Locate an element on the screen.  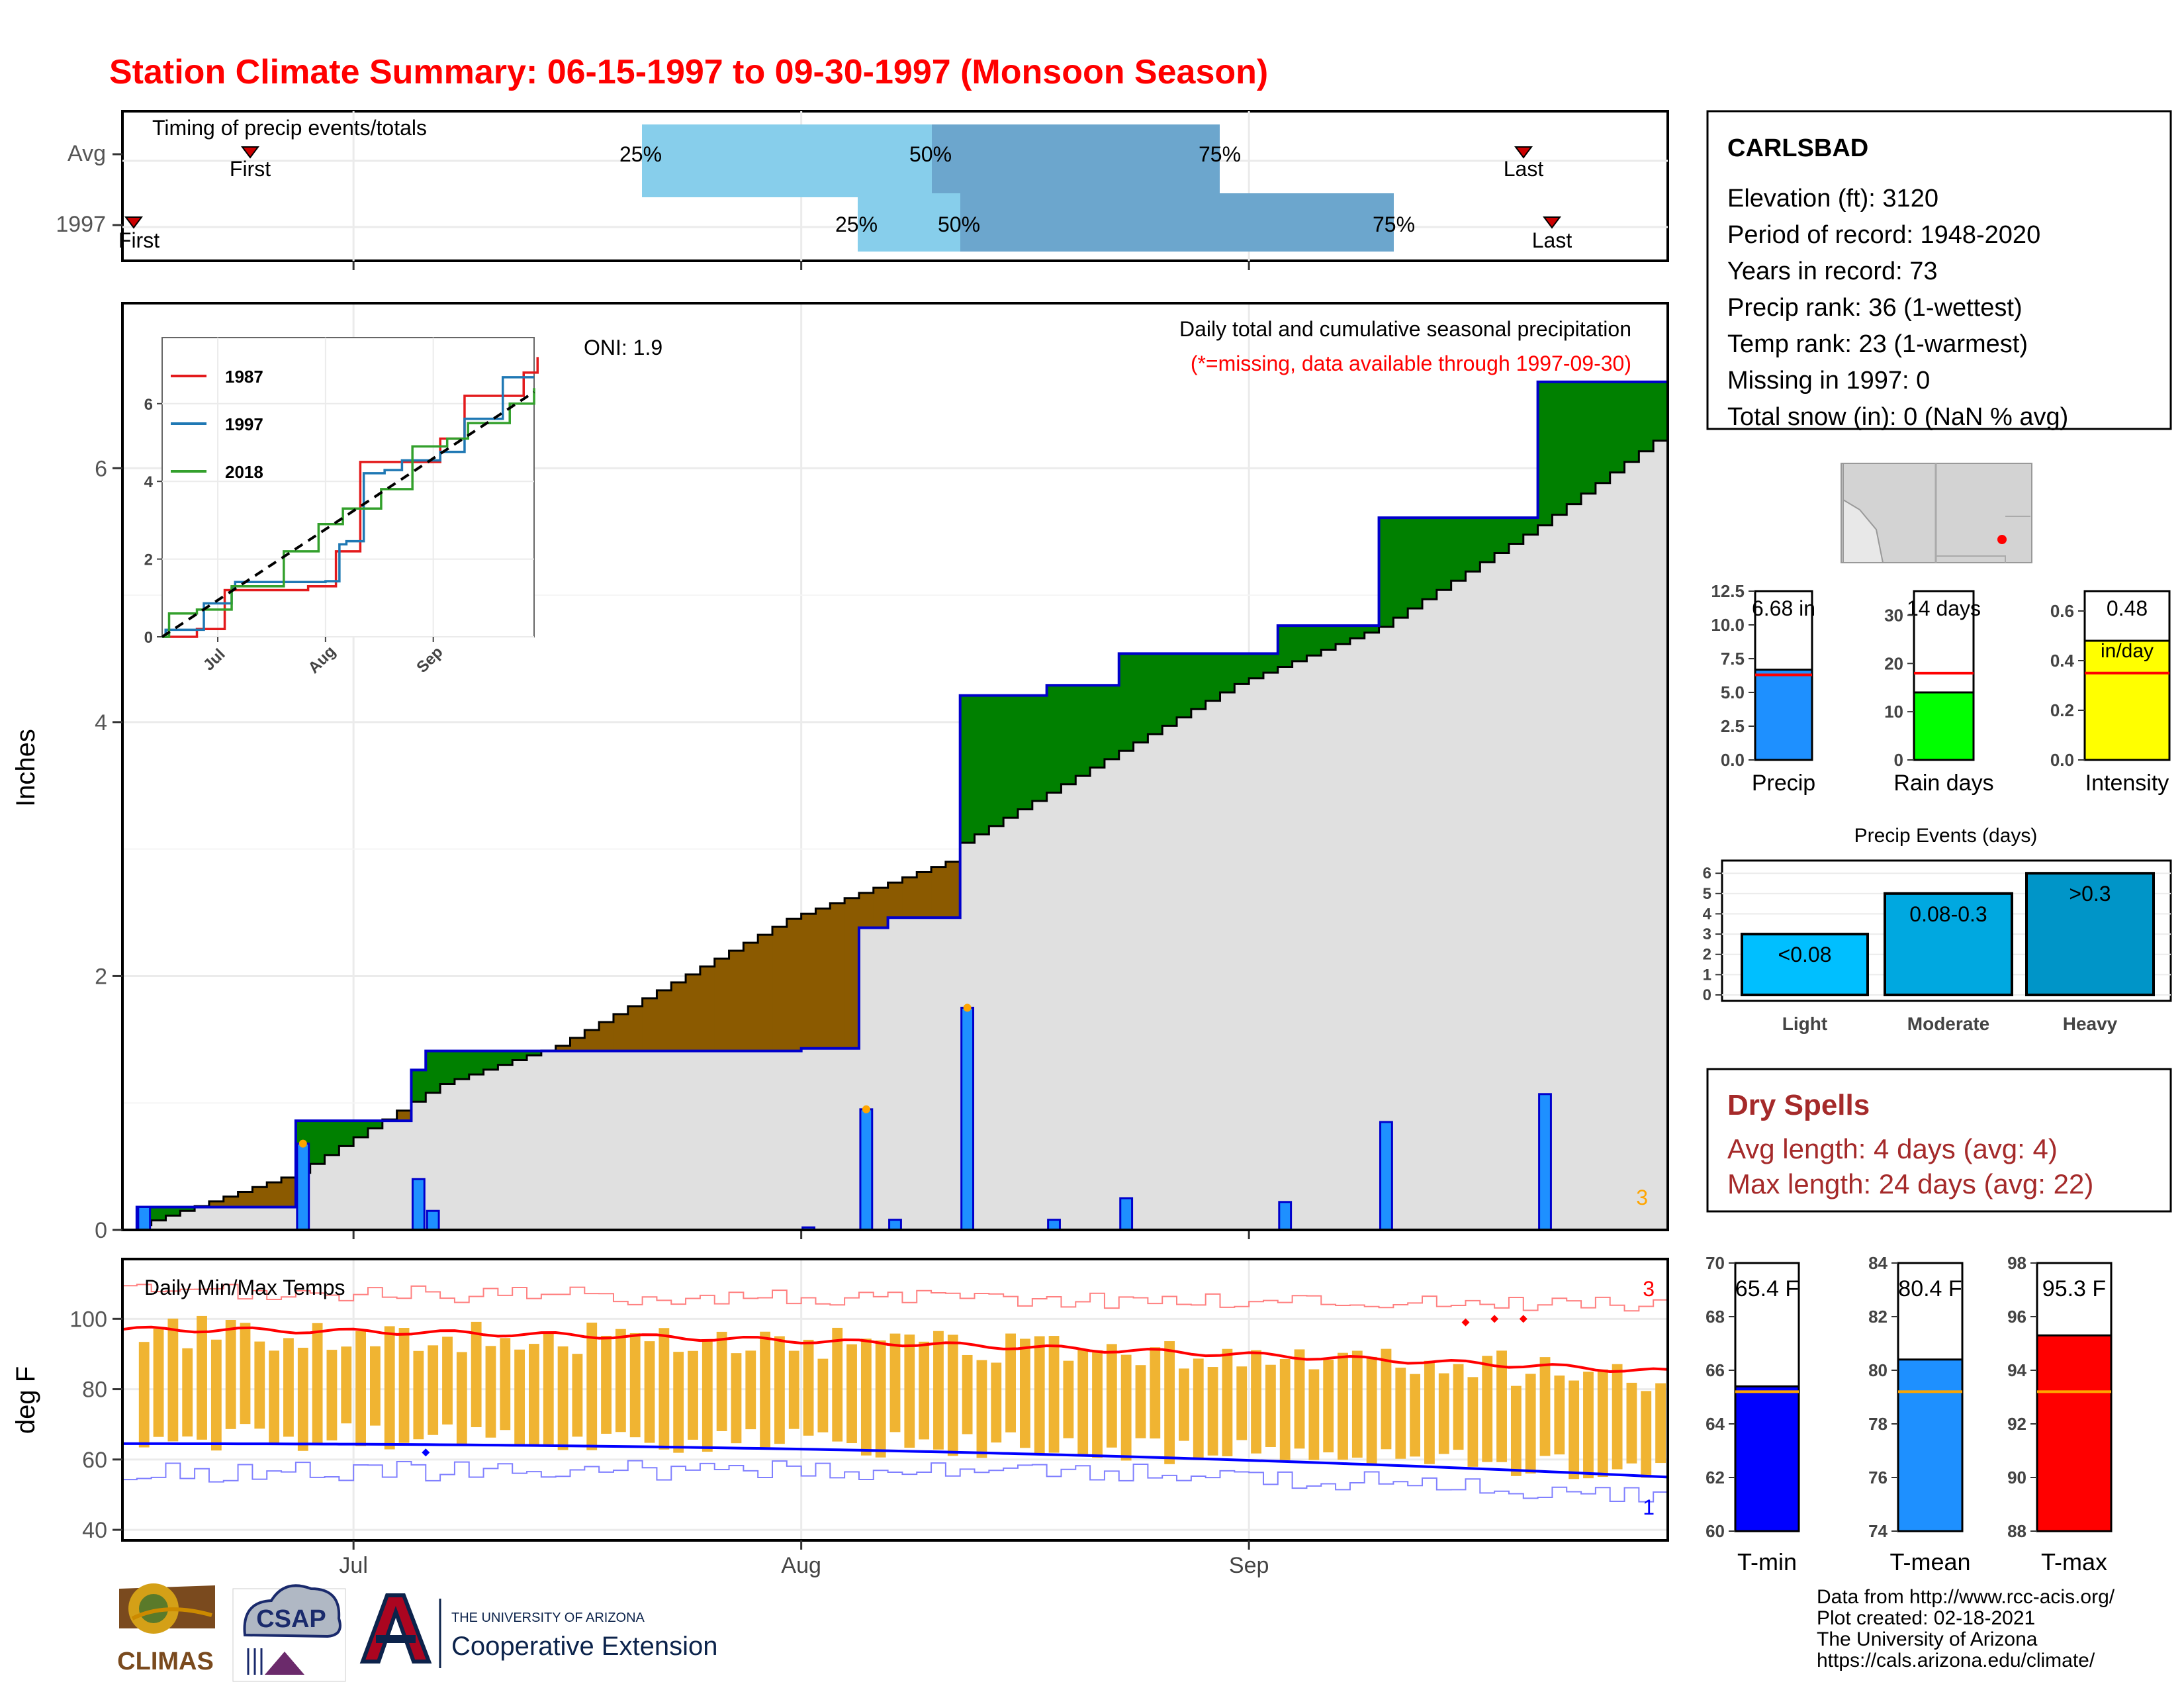
events-bar-moderate is located at coordinates (1948, 944).